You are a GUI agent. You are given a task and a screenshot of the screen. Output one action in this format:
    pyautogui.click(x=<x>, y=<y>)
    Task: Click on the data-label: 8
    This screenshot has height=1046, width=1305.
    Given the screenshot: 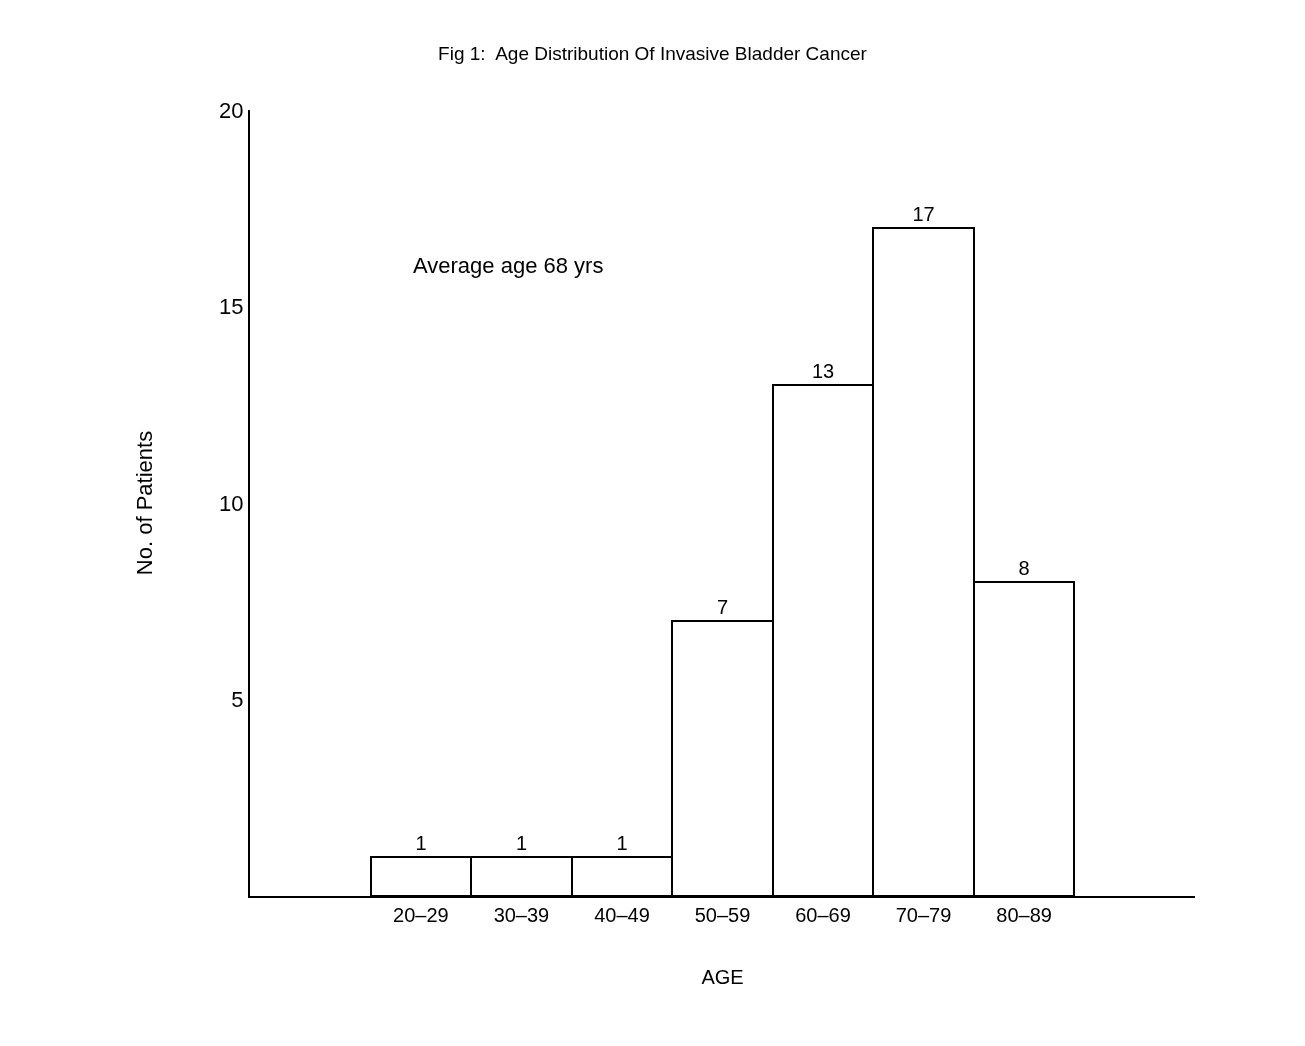 What is the action you would take?
    pyautogui.click(x=1024, y=568)
    